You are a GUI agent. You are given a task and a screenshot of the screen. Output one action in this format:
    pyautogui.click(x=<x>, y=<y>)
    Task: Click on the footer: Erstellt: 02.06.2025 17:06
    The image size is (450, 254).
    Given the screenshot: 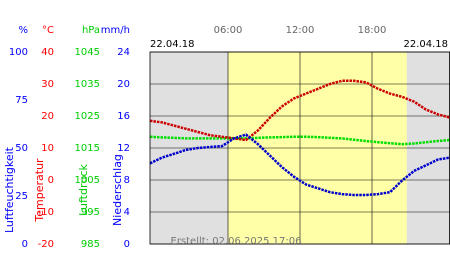 What is the action you would take?
    pyautogui.click(x=236, y=241)
    